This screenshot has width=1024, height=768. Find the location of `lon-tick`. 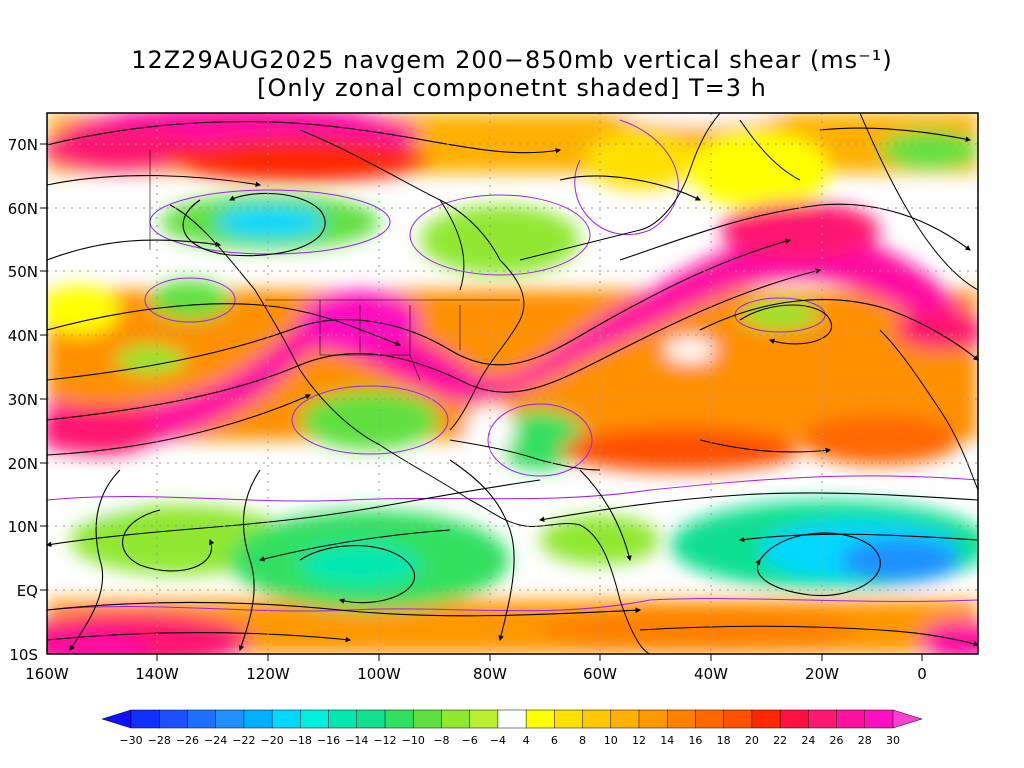

lon-tick is located at coordinates (539, 657).